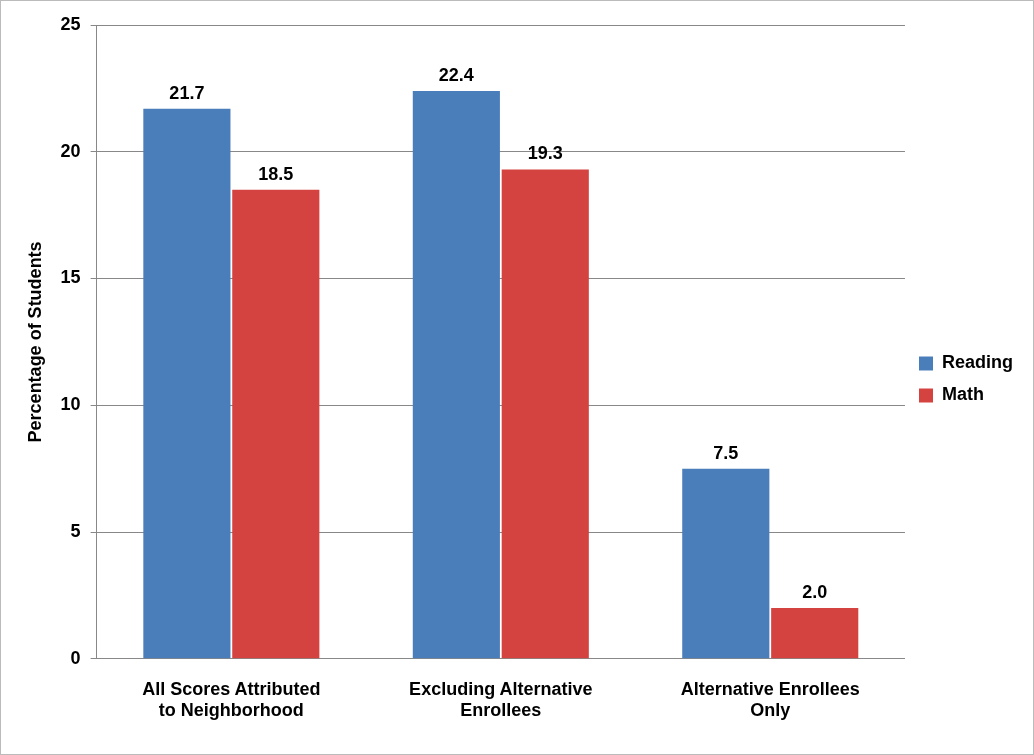 The width and height of the screenshot is (1034, 755). I want to click on y-tick-label: 5, so click(75, 531).